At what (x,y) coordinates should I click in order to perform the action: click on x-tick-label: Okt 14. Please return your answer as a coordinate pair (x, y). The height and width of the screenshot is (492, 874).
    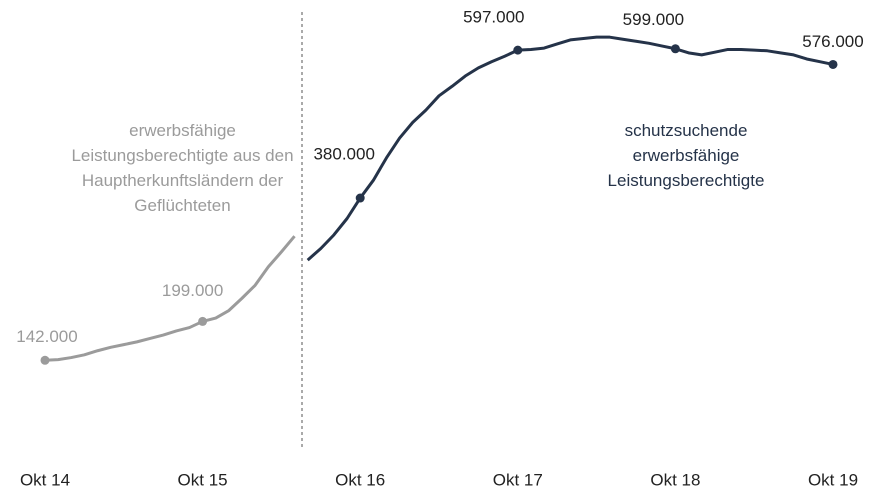
    Looking at the image, I should click on (45, 479).